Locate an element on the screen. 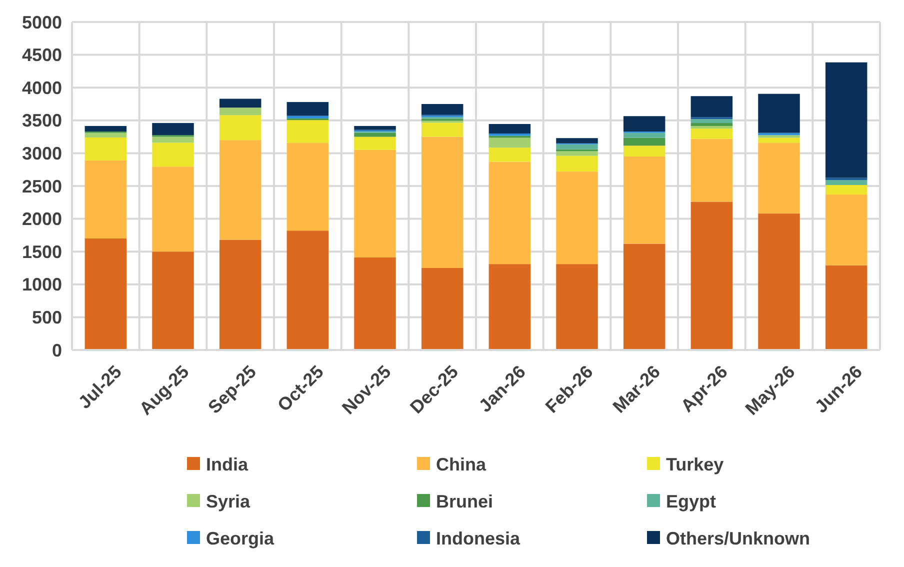 Image resolution: width=904 pixels, height=567 pixels. y-tick-label: 500 is located at coordinates (47, 318).